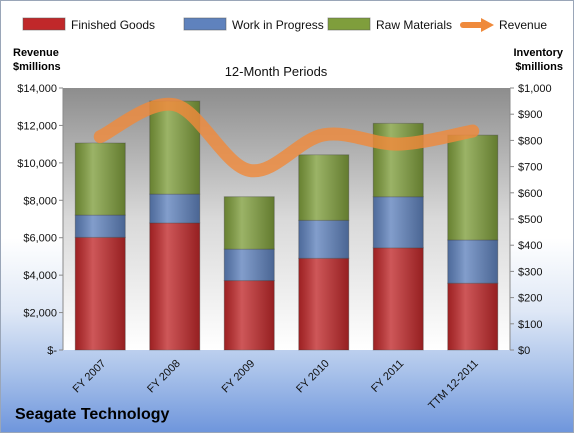 This screenshot has height=433, width=574. I want to click on right-tick-label: $0, so click(524, 351).